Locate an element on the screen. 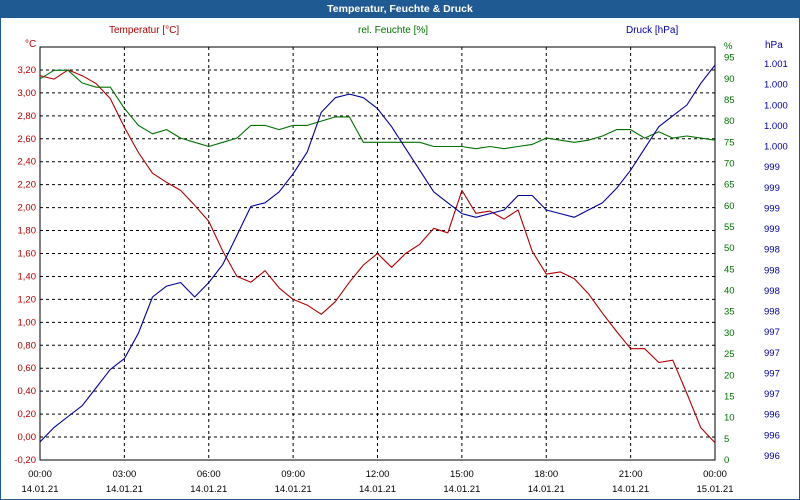 The image size is (800, 500). left-tick-label: 1,80 is located at coordinates (27, 231).